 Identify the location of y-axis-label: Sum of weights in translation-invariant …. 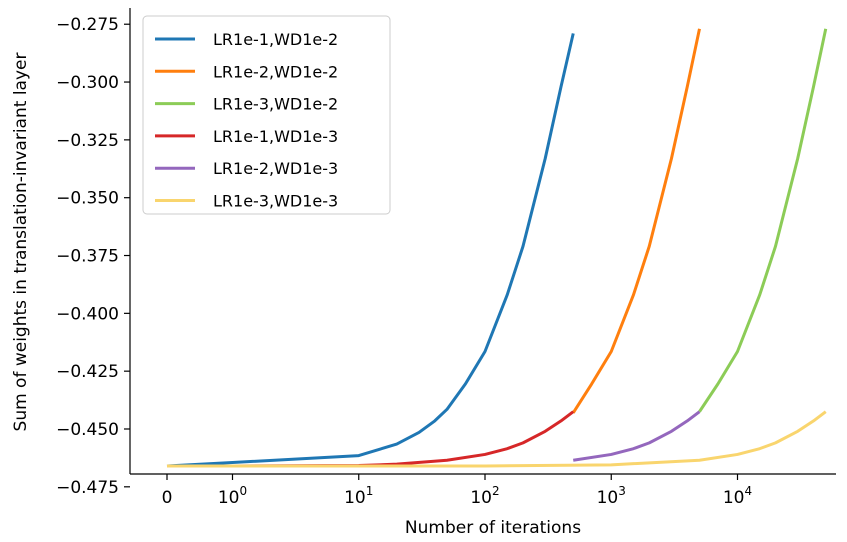
(21, 242).